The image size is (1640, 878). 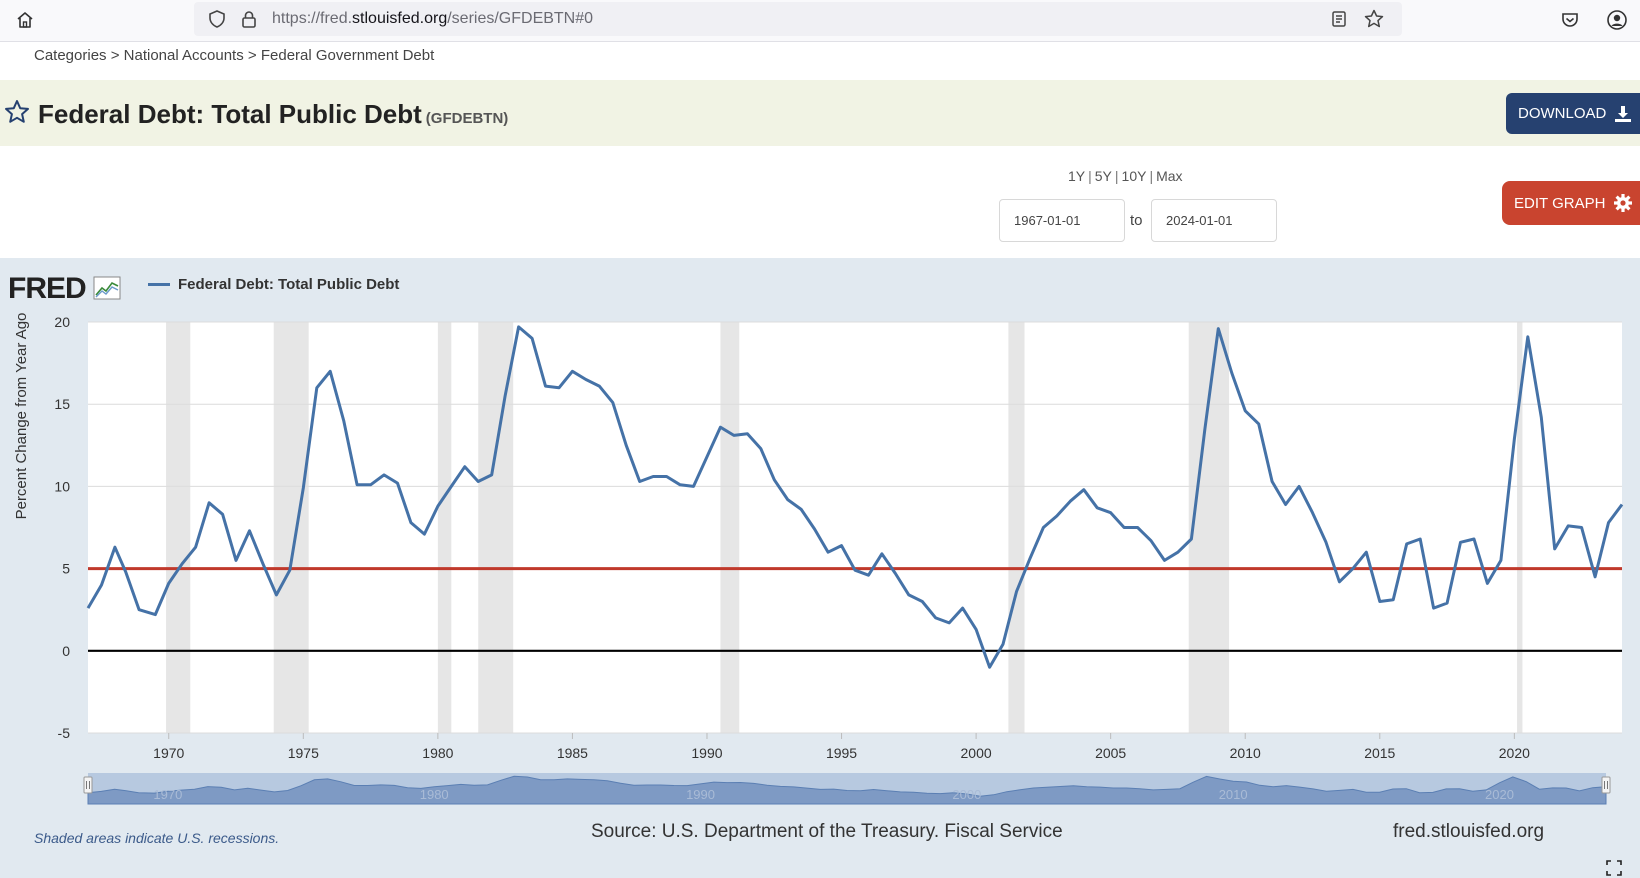 I want to click on home-icon, so click(x=25, y=20).